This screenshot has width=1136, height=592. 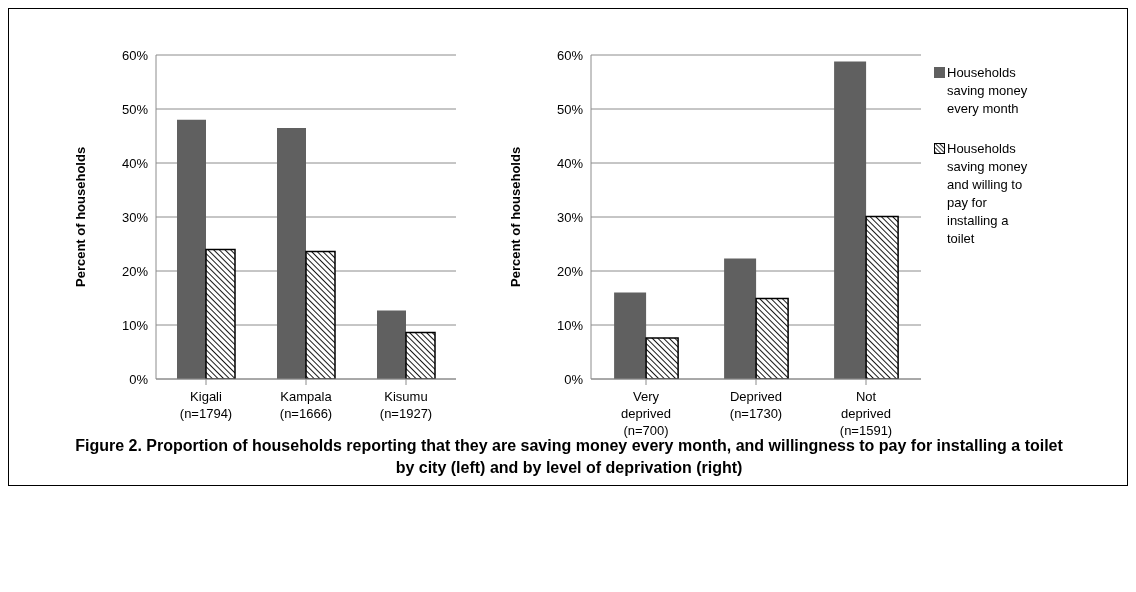 What do you see at coordinates (646, 413) in the screenshot?
I see `x-tick-label: Very deprived (n=700)` at bounding box center [646, 413].